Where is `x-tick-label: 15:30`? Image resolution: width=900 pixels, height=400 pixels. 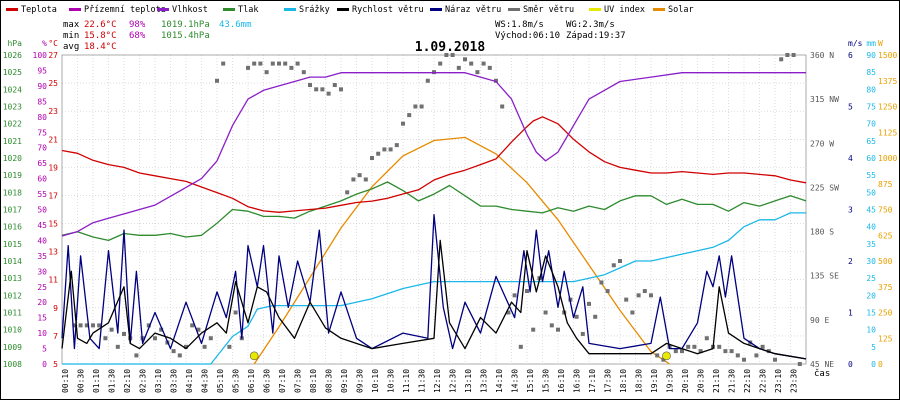 x-tick-label: 15:30 is located at coordinates (546, 381).